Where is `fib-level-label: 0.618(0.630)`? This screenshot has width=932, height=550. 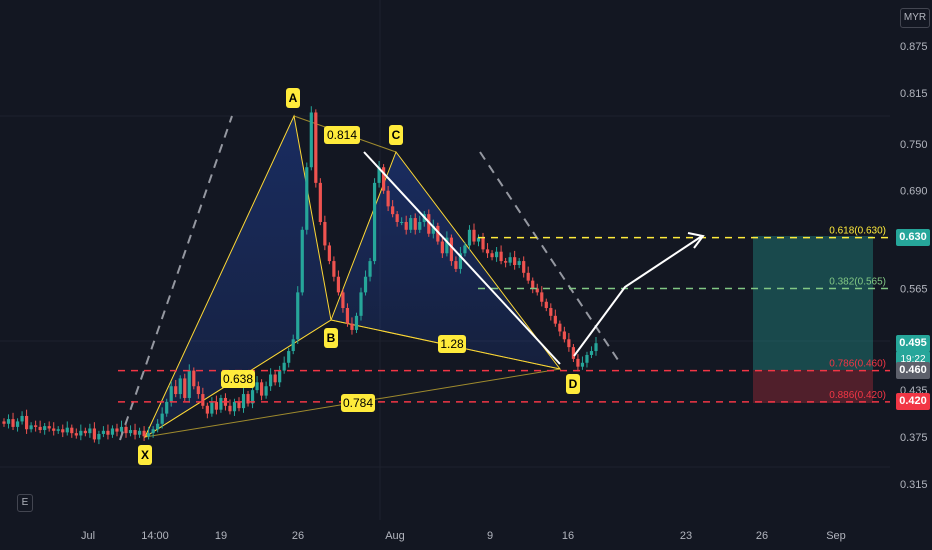 fib-level-label: 0.618(0.630) is located at coordinates (857, 231).